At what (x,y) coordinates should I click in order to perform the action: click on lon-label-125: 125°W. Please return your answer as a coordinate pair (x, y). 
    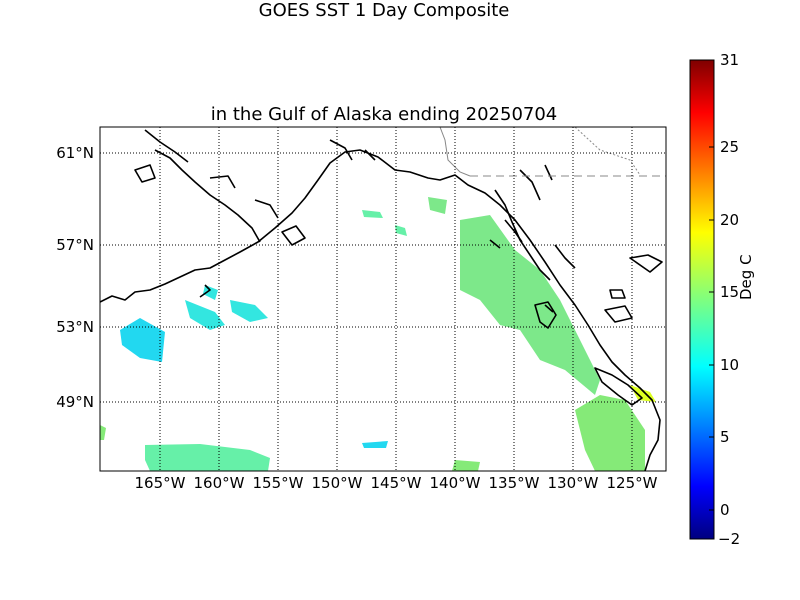
    Looking at the image, I should click on (632, 483).